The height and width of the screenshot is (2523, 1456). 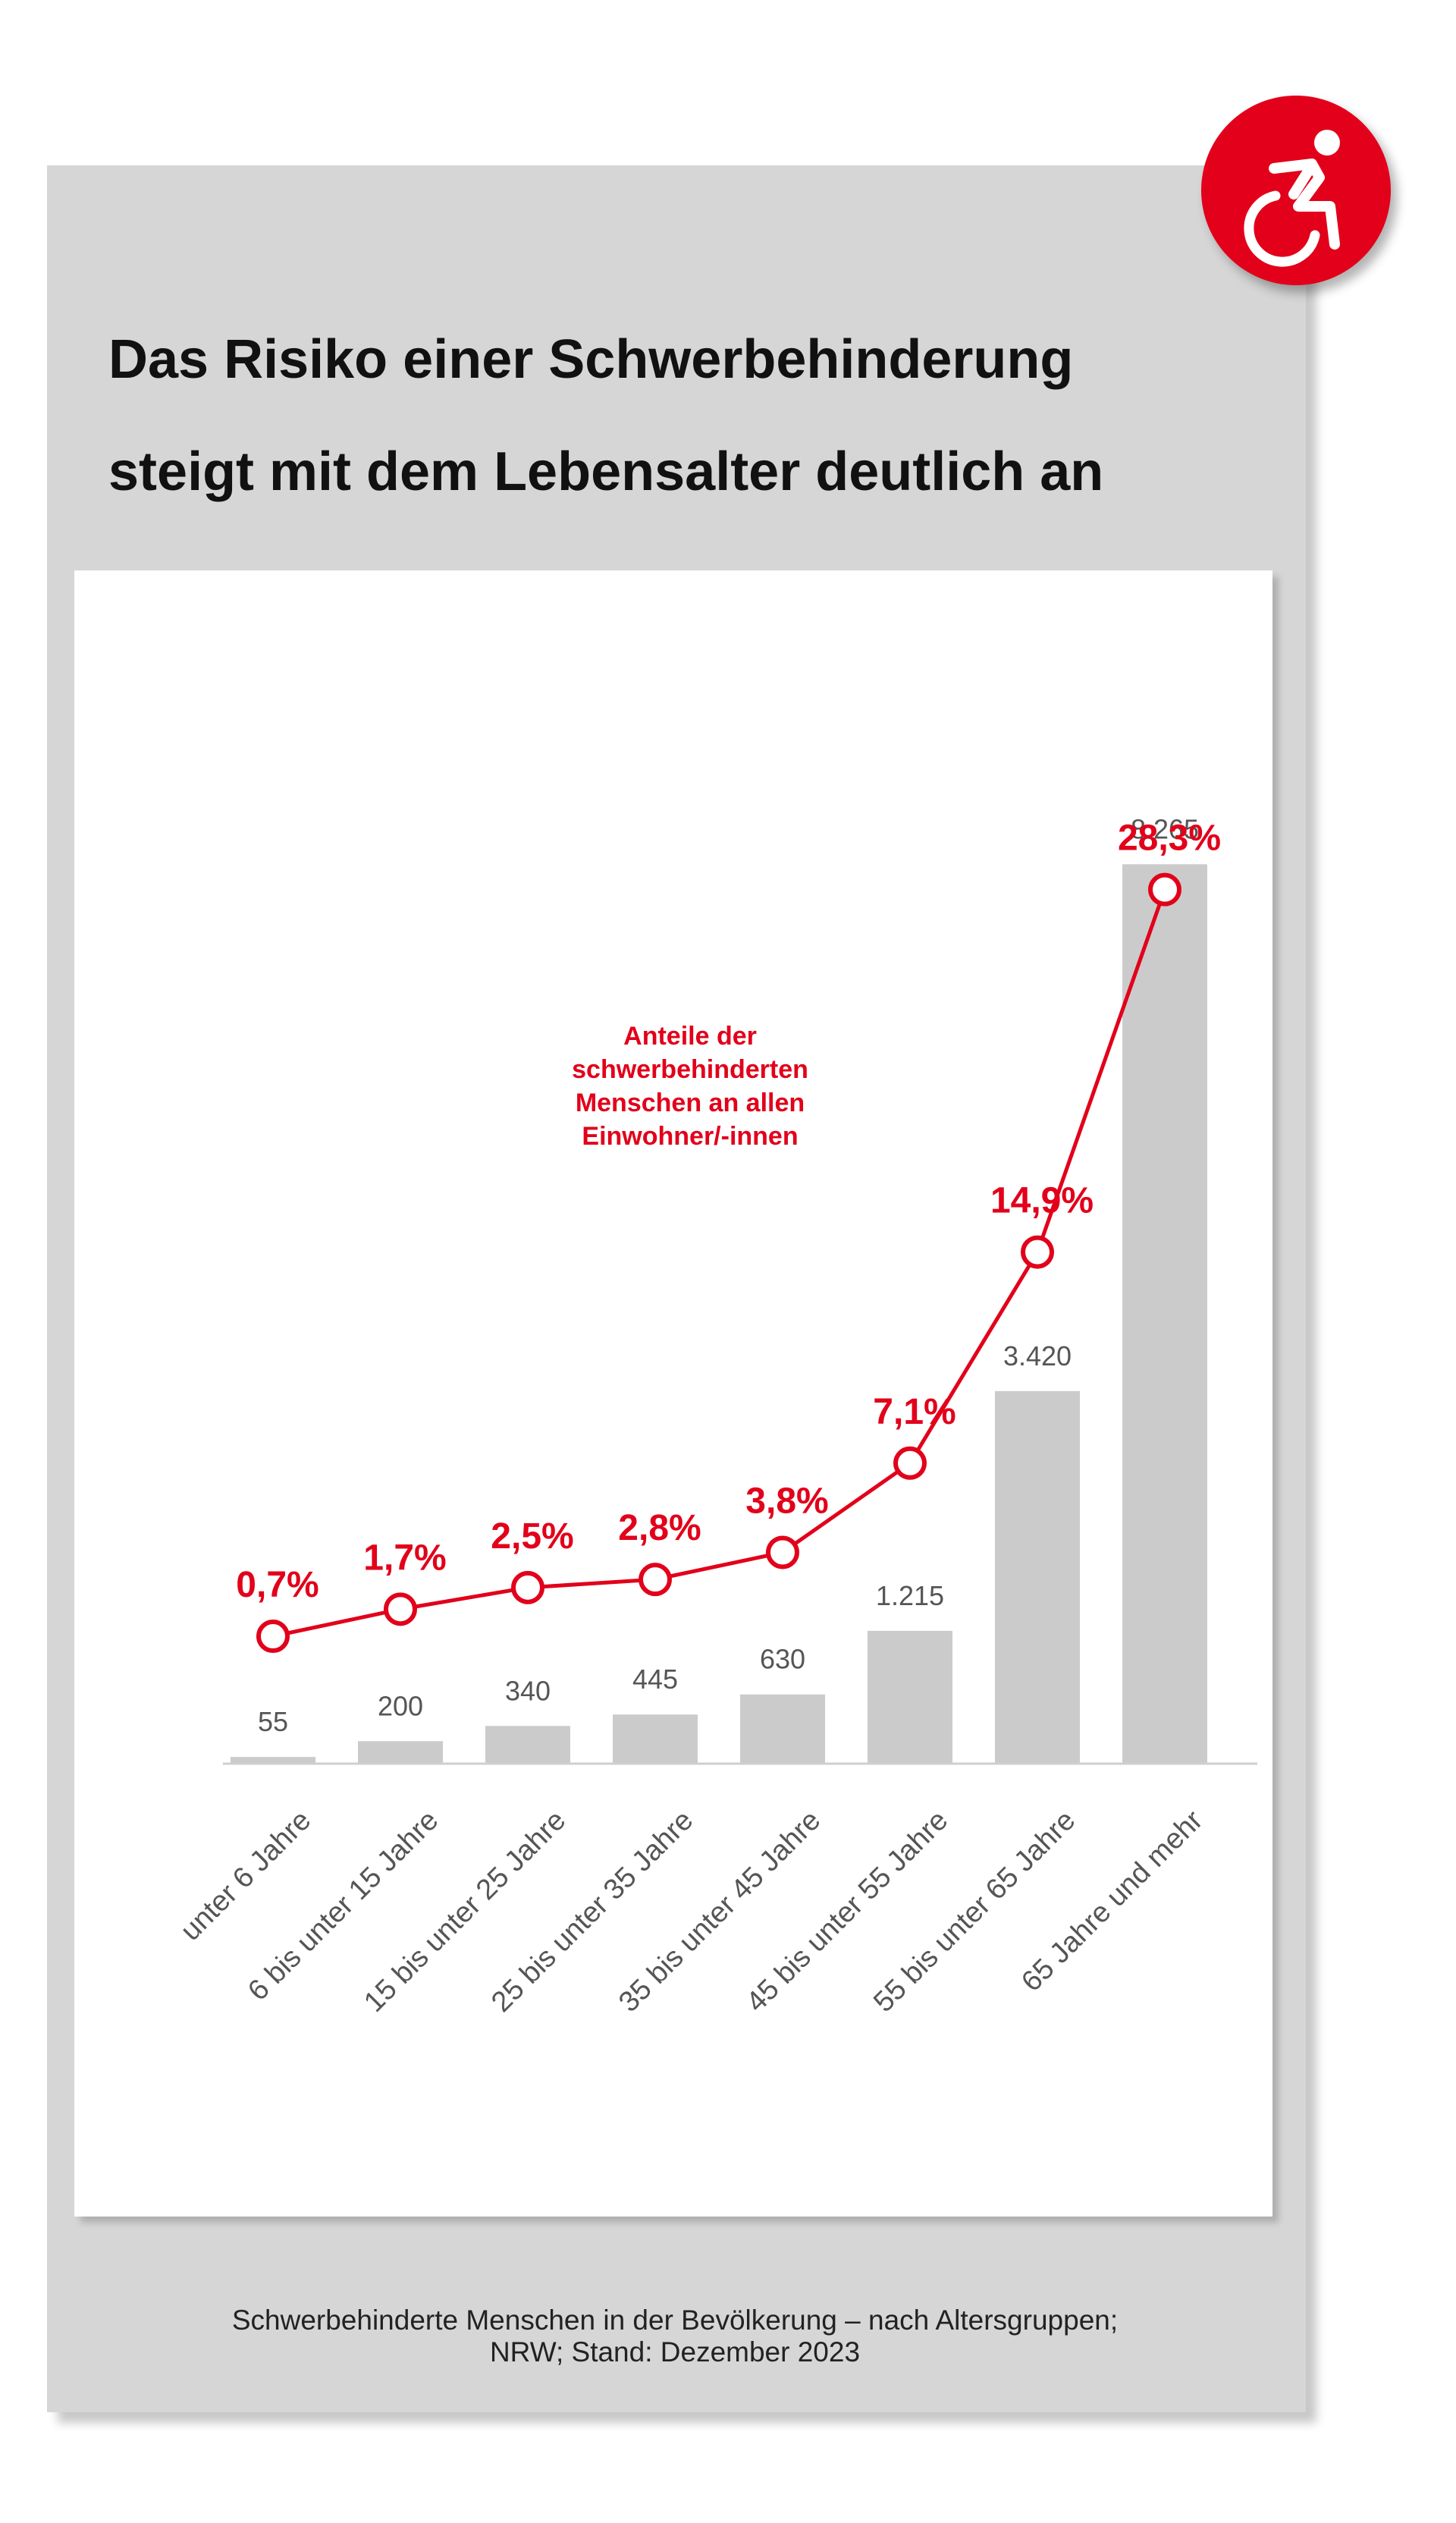 I want to click on title-line-2: steigt mit dem Lebensalter deutlich an, so click(x=606, y=471).